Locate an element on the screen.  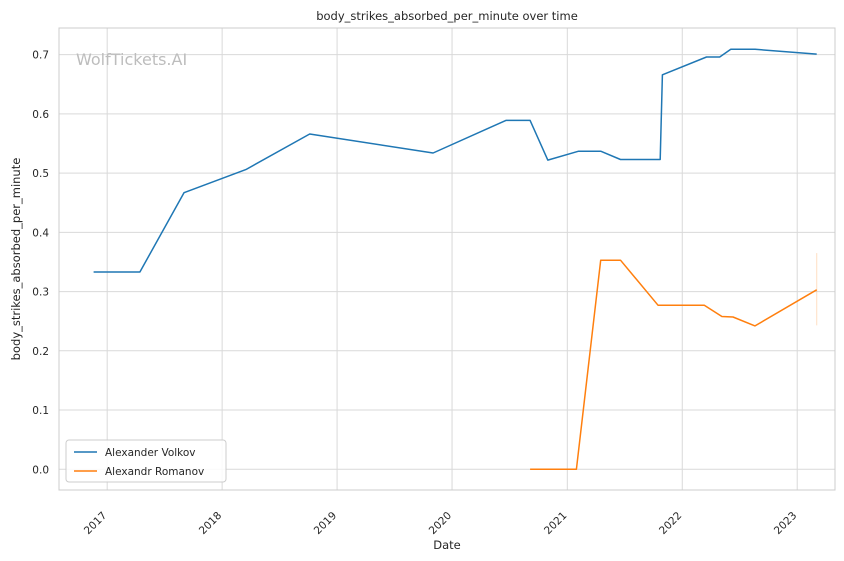
y-axis-label: body_strikes_absorbed_per_minute is located at coordinates (16, 259).